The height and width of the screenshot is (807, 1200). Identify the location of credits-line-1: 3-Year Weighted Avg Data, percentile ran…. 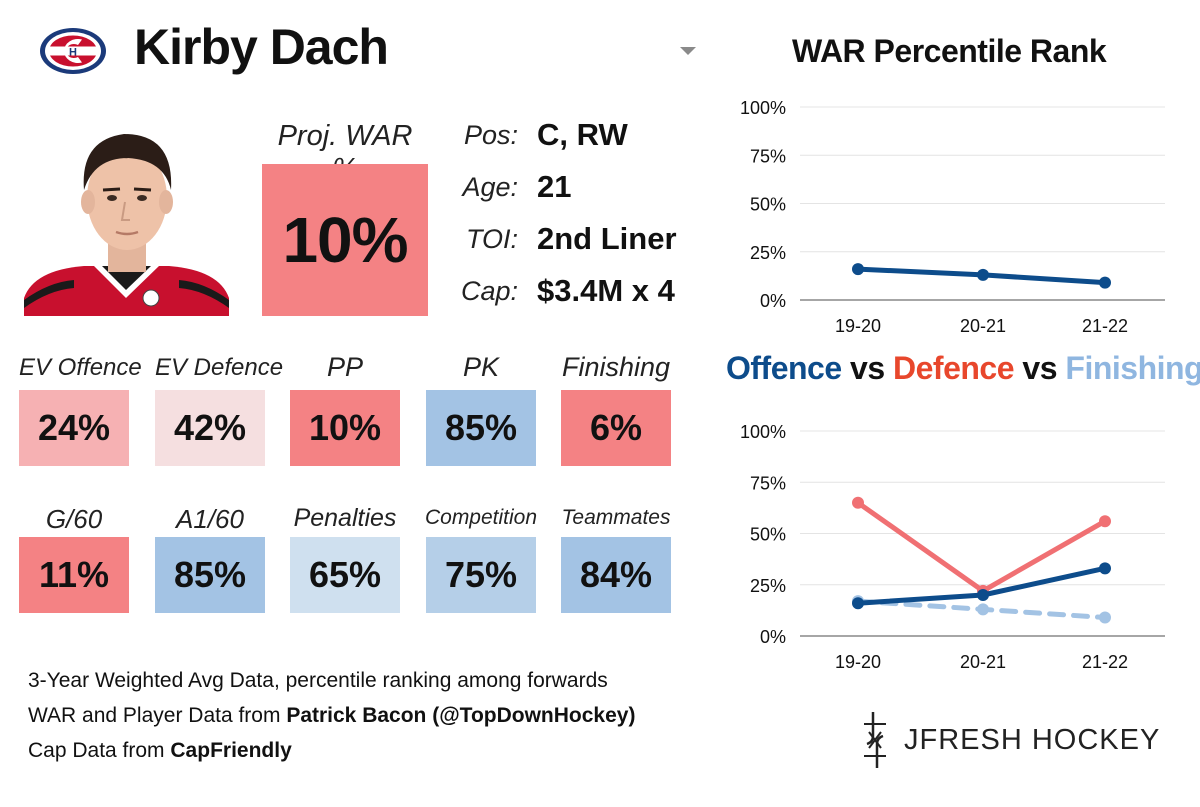
(318, 680).